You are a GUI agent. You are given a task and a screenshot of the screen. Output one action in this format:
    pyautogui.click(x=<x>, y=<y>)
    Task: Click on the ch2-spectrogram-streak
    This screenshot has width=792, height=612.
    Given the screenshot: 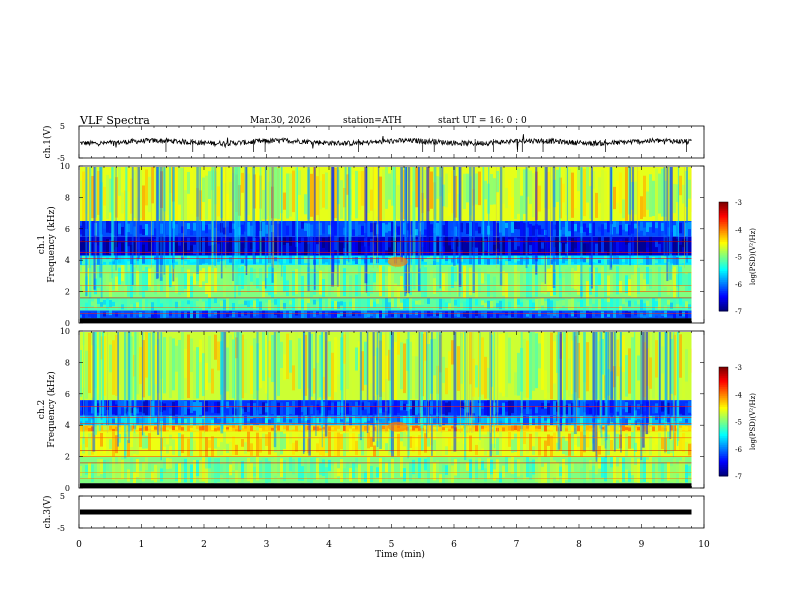 What is the action you would take?
    pyautogui.click(x=257, y=376)
    